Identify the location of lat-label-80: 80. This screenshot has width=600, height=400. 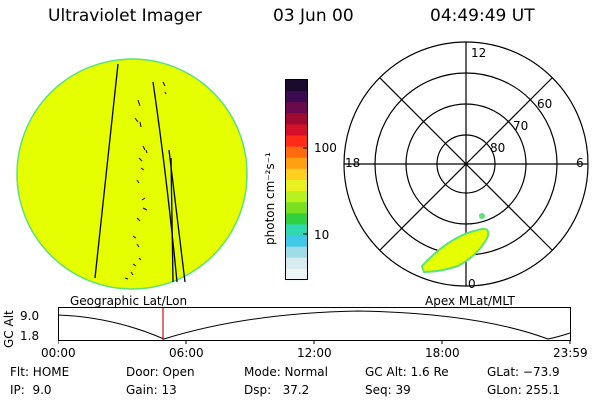
(498, 148).